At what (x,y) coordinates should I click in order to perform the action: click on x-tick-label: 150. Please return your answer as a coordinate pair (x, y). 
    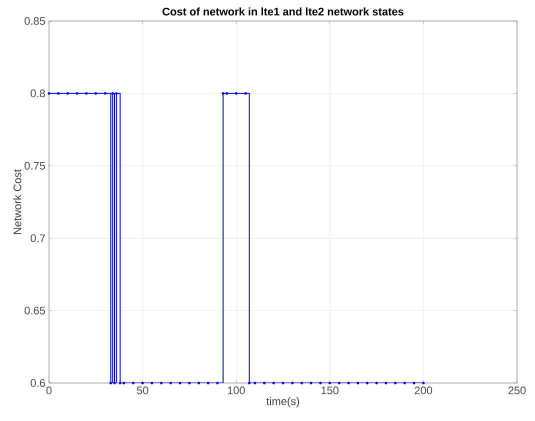
    Looking at the image, I should click on (330, 390).